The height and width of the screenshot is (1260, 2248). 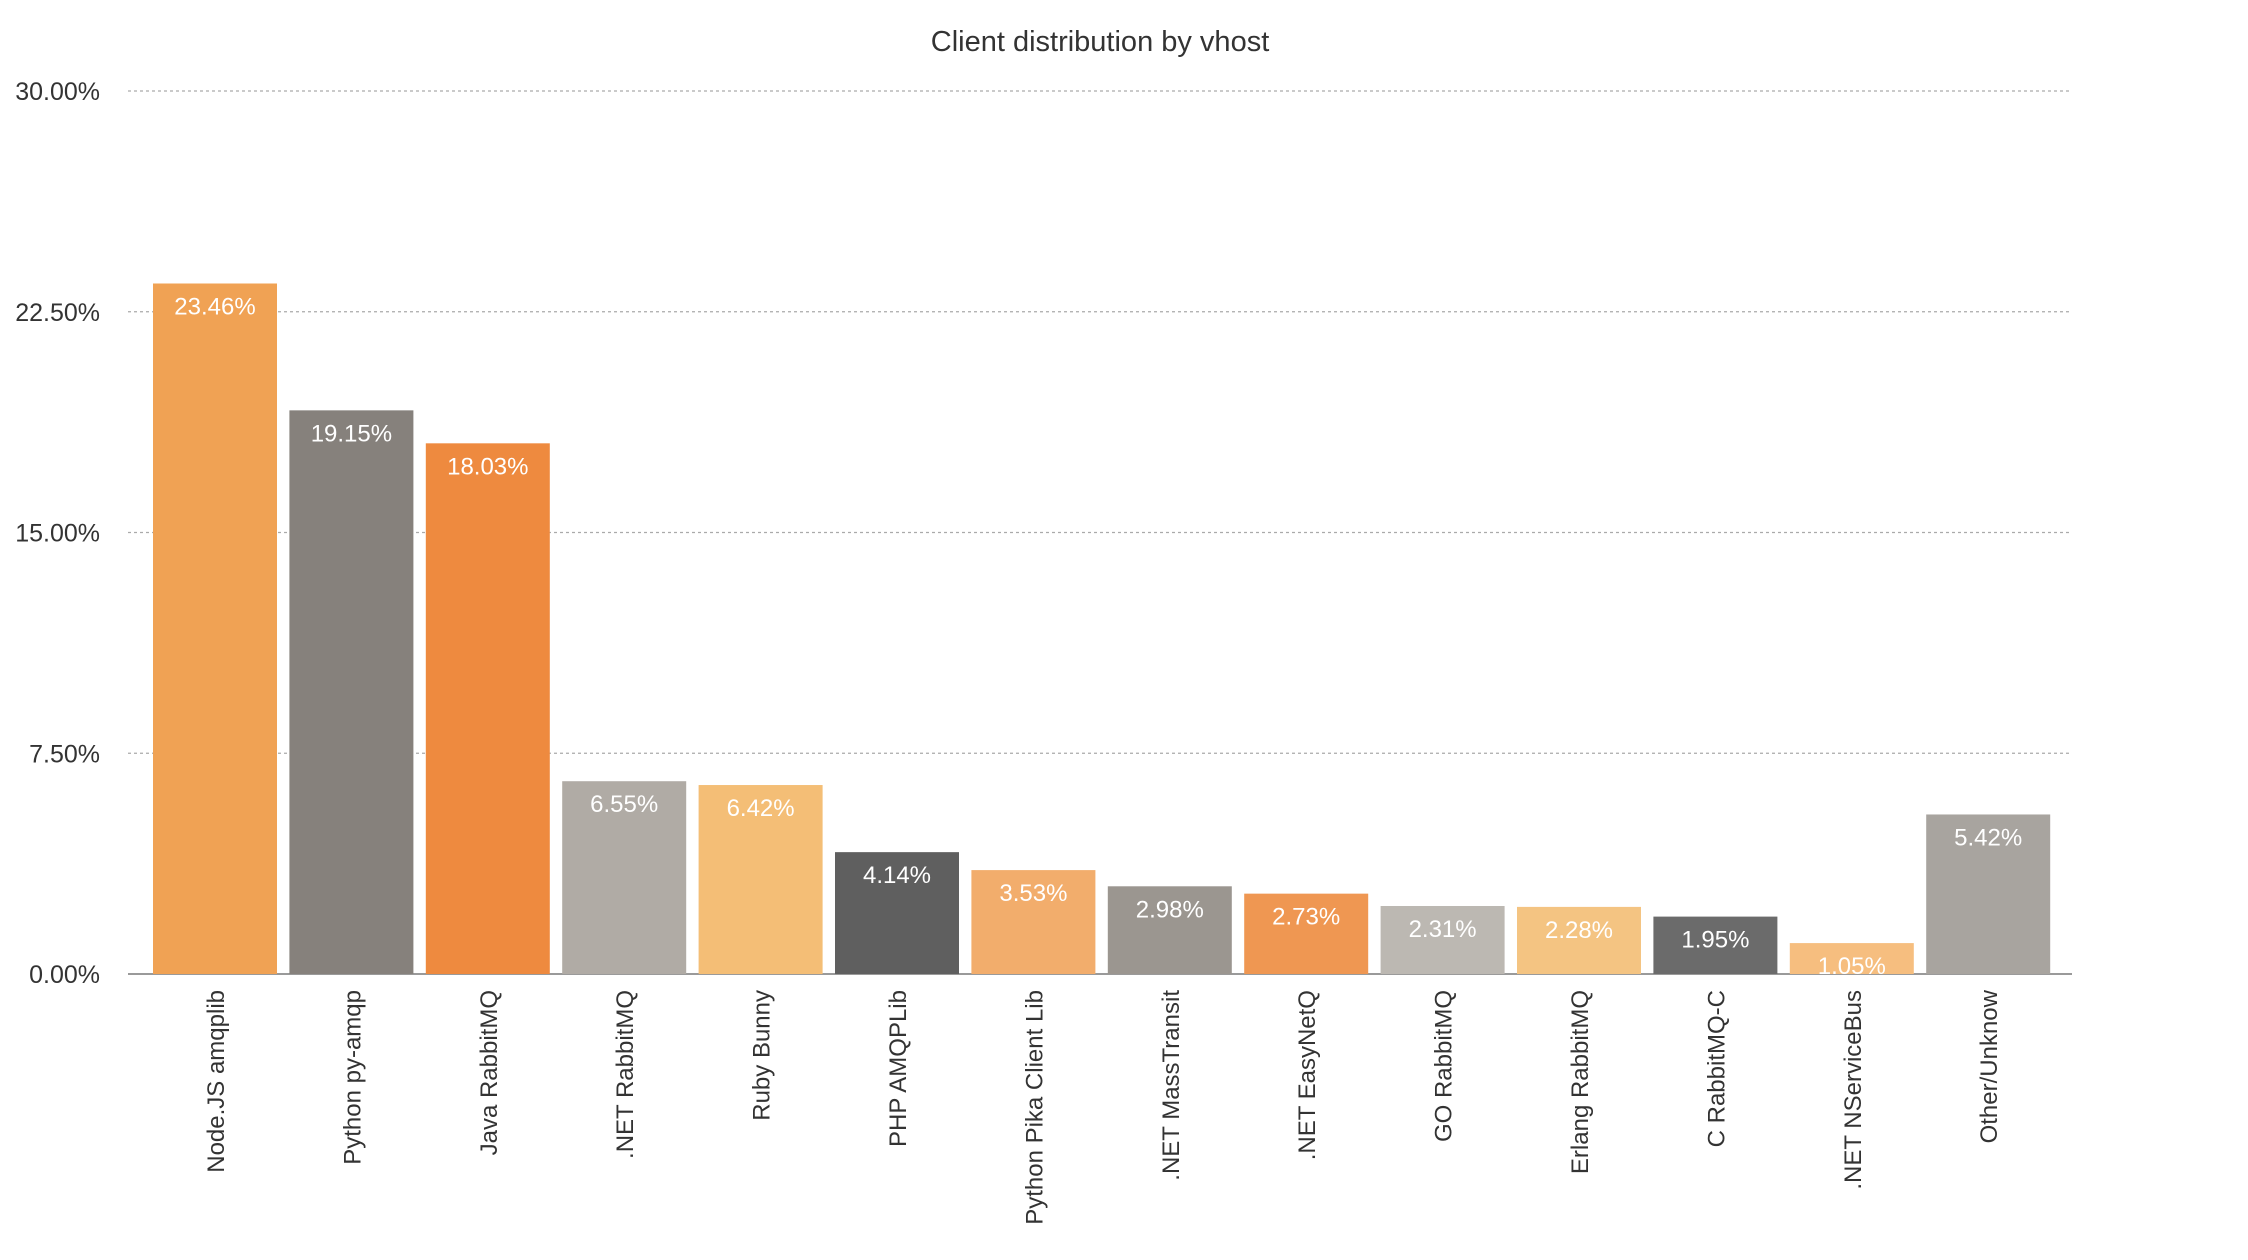 I want to click on data-label: 5.42%, so click(x=1988, y=837).